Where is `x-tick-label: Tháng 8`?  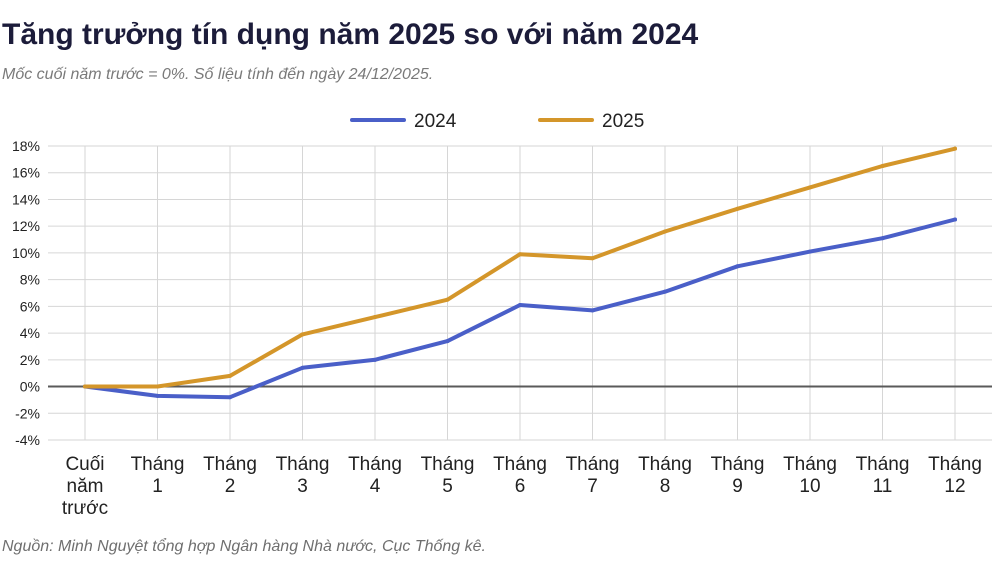 x-tick-label: Tháng 8 is located at coordinates (665, 475).